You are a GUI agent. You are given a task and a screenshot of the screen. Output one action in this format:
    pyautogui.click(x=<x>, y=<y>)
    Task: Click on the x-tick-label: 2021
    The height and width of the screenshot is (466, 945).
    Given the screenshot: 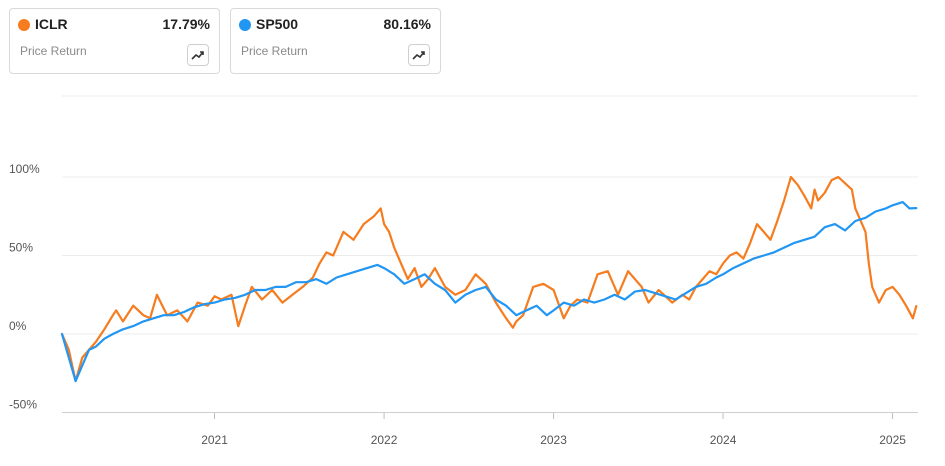 What is the action you would take?
    pyautogui.click(x=214, y=440)
    